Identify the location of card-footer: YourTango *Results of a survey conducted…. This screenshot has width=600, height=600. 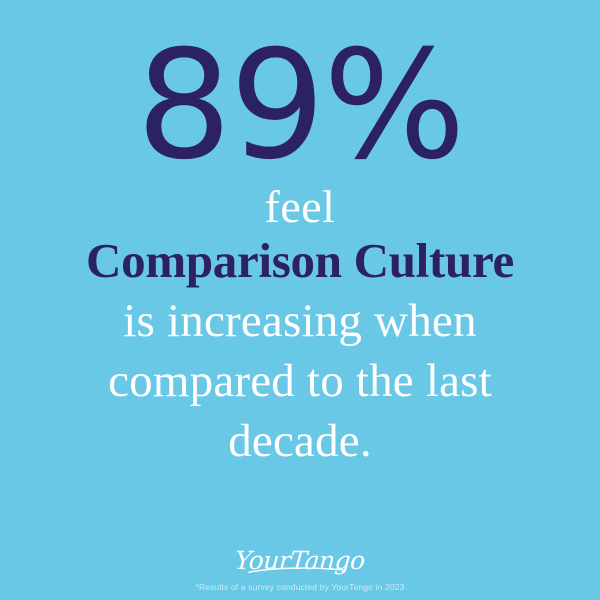
(300, 566).